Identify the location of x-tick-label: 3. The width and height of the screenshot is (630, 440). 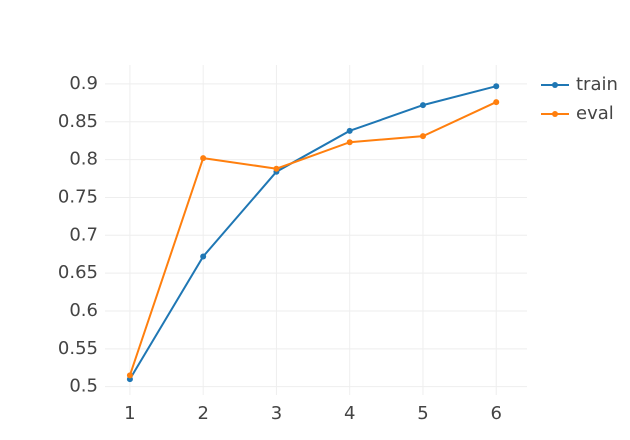
(276, 413).